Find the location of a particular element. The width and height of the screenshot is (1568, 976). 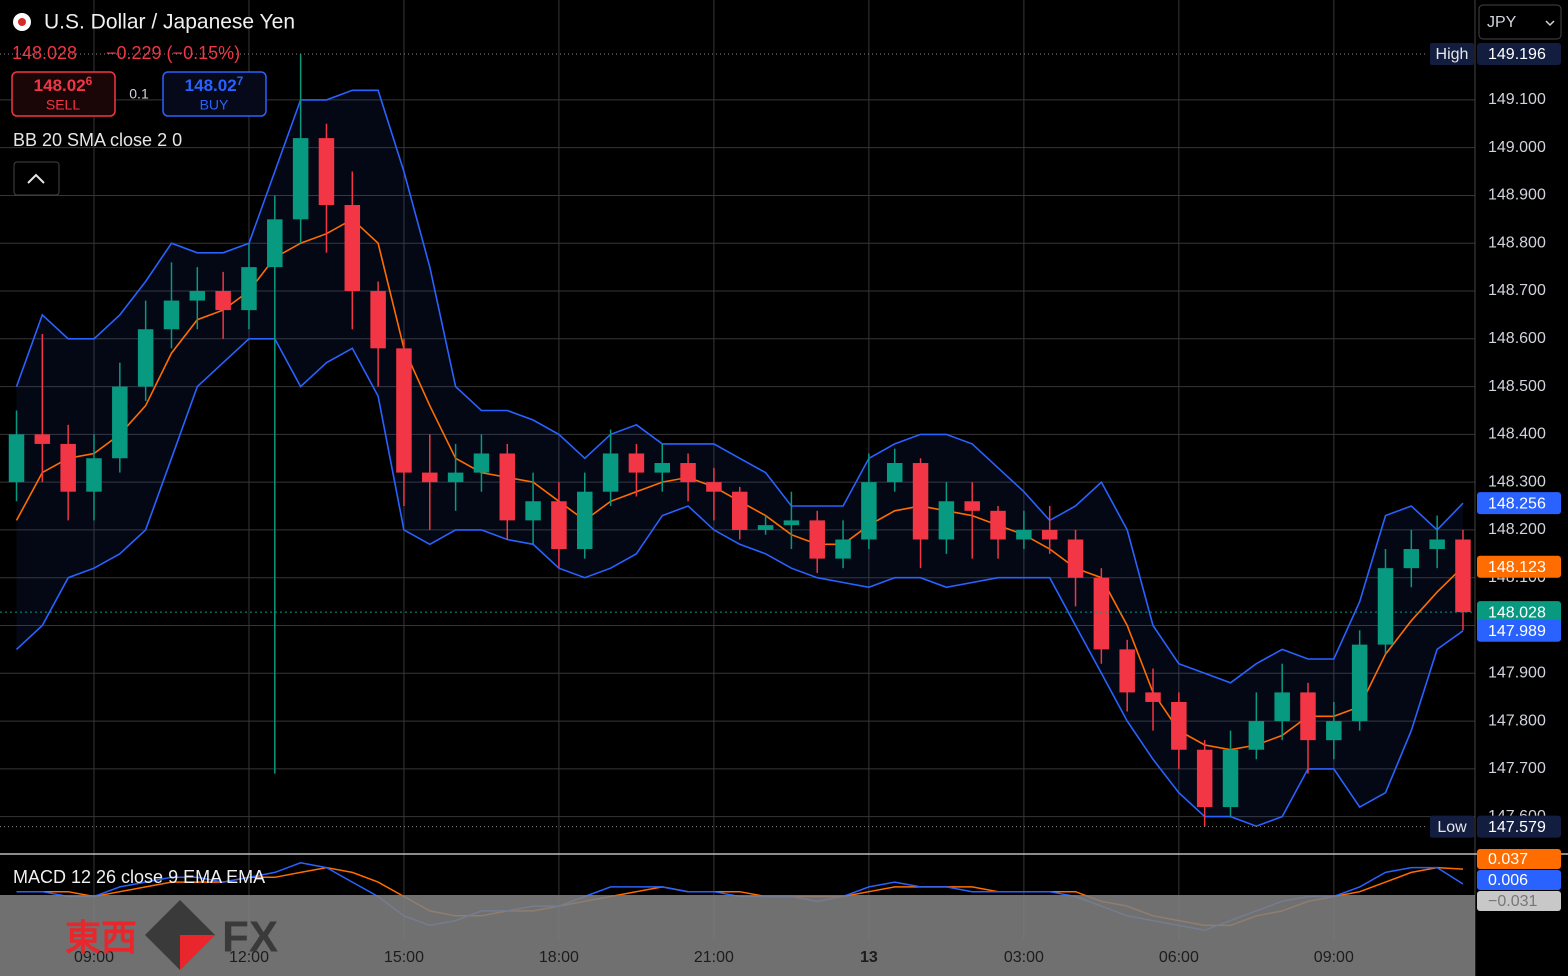

dropdown-arrow is located at coordinates (1550, 23).